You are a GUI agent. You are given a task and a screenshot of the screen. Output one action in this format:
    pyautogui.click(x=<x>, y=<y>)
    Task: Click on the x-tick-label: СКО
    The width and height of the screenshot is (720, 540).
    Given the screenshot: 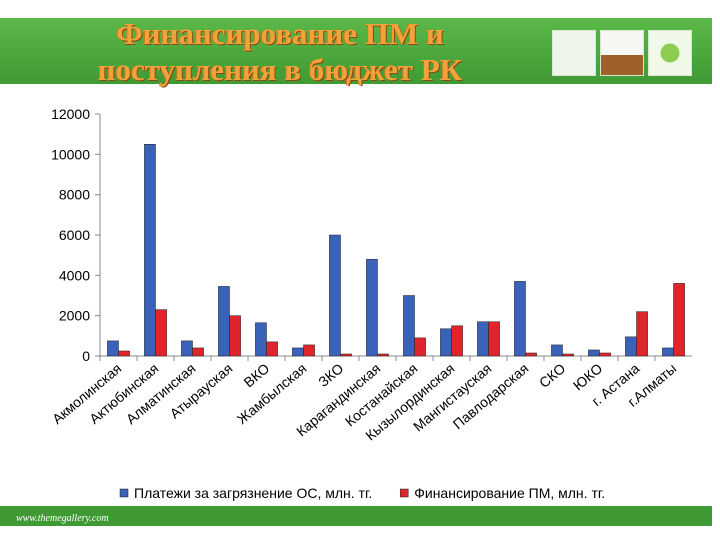 What is the action you would take?
    pyautogui.click(x=552, y=375)
    